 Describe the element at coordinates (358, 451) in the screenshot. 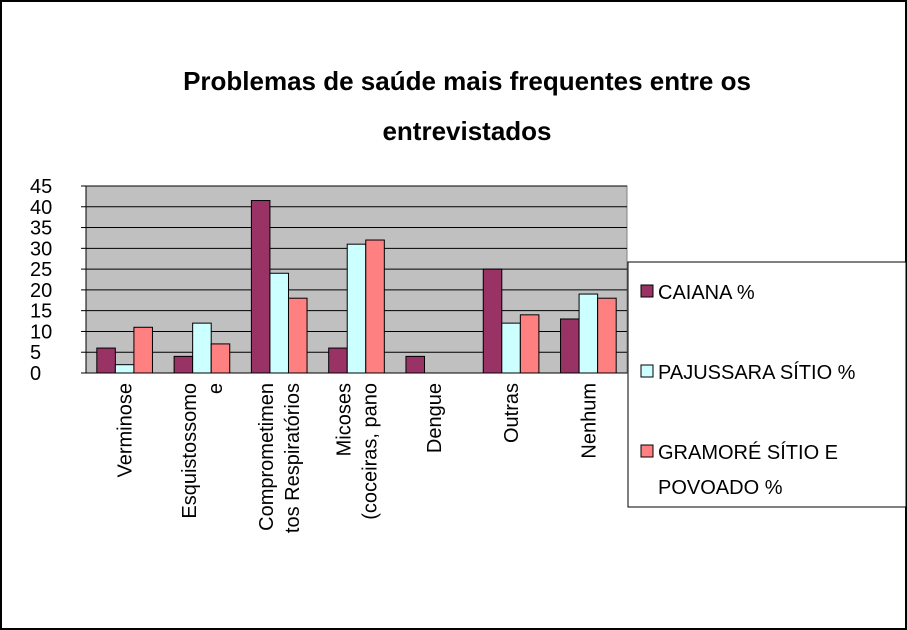

I see `x-tick-label: Micoses (coceiras, pano` at that location.